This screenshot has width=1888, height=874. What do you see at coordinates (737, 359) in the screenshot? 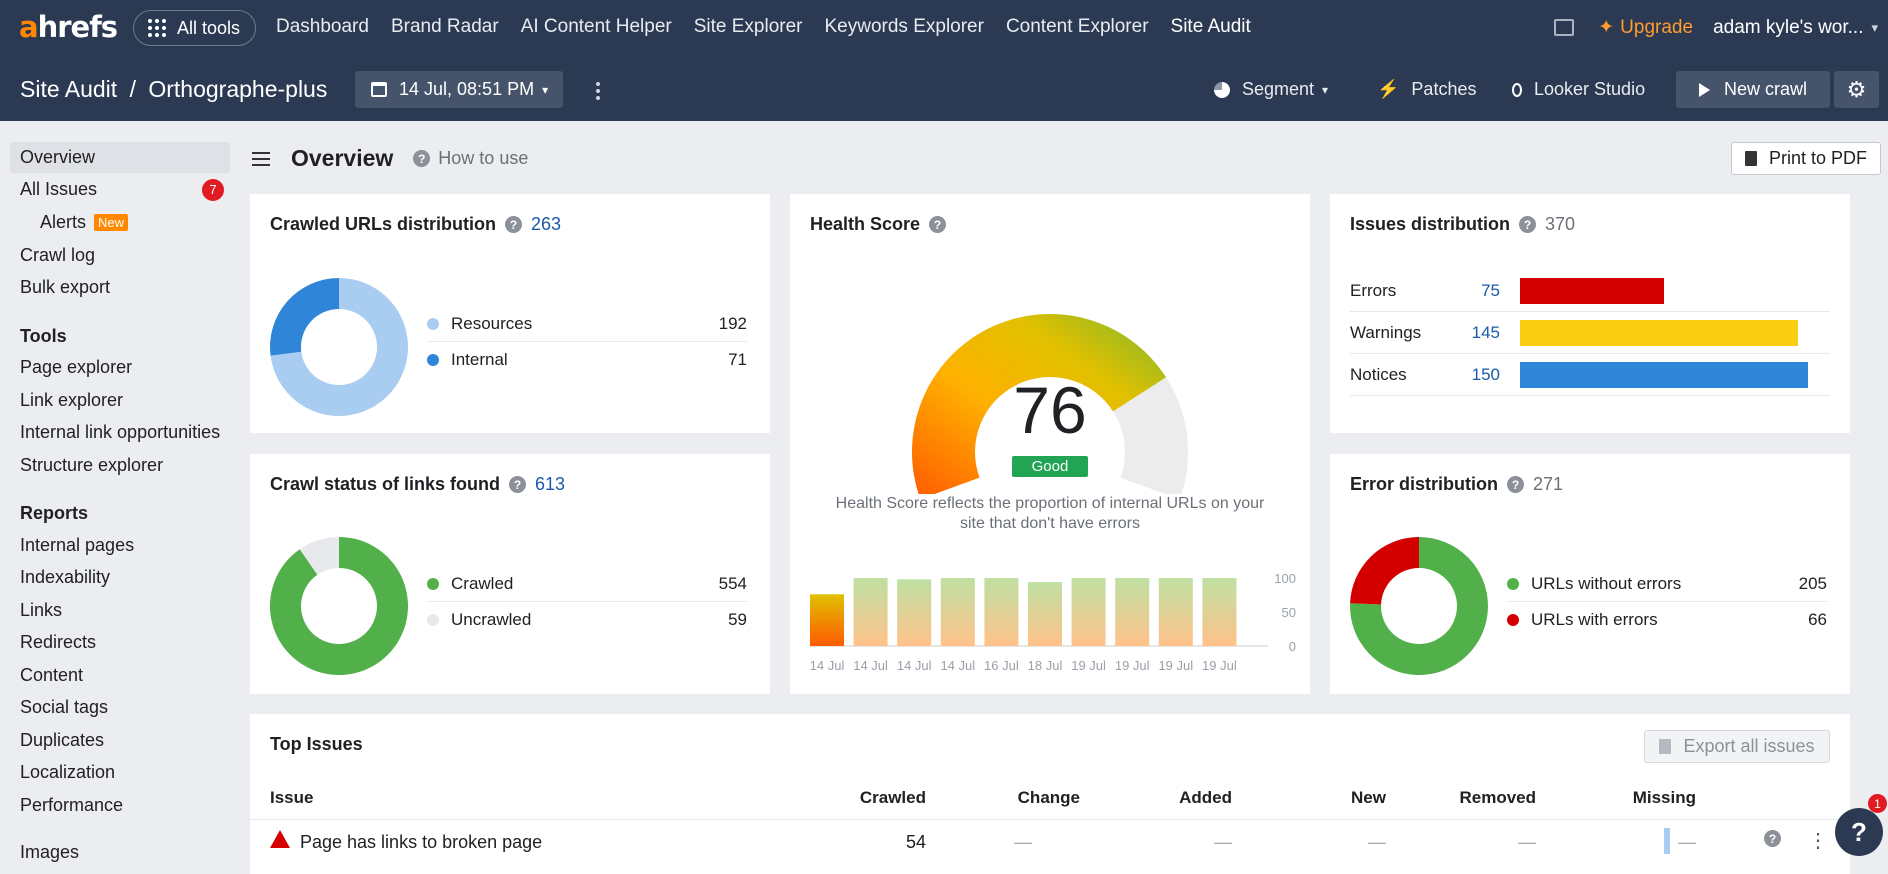
I see `legend-value: 71` at bounding box center [737, 359].